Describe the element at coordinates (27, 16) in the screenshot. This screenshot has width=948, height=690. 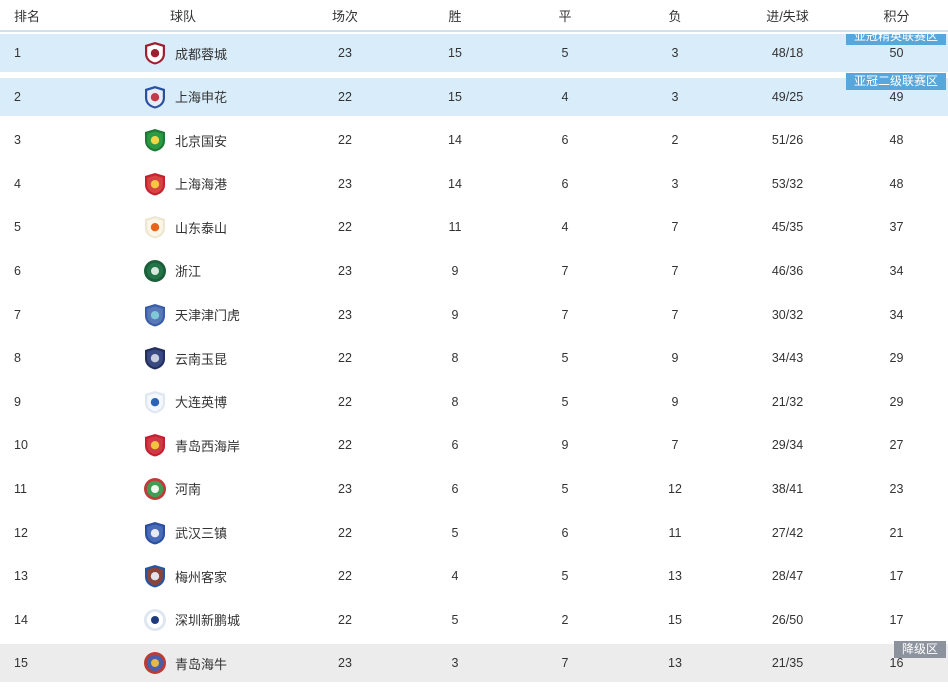
I see `column-header-rank: 排名` at that location.